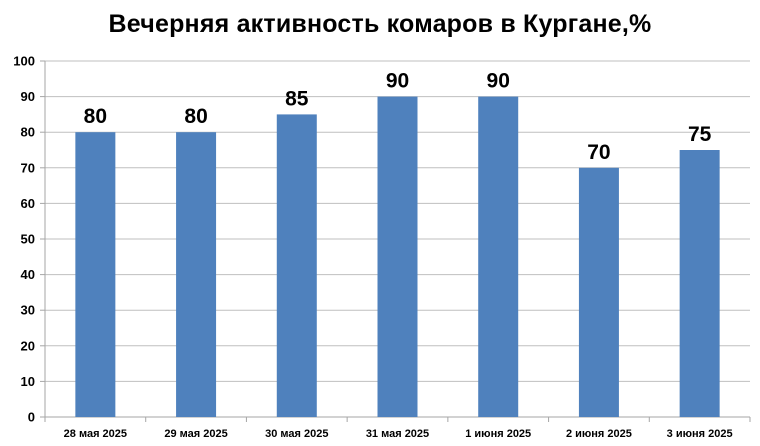 This screenshot has height=446, width=760. Describe the element at coordinates (397, 434) in the screenshot. I see `x-tick-label: 31 мая 2025` at that location.